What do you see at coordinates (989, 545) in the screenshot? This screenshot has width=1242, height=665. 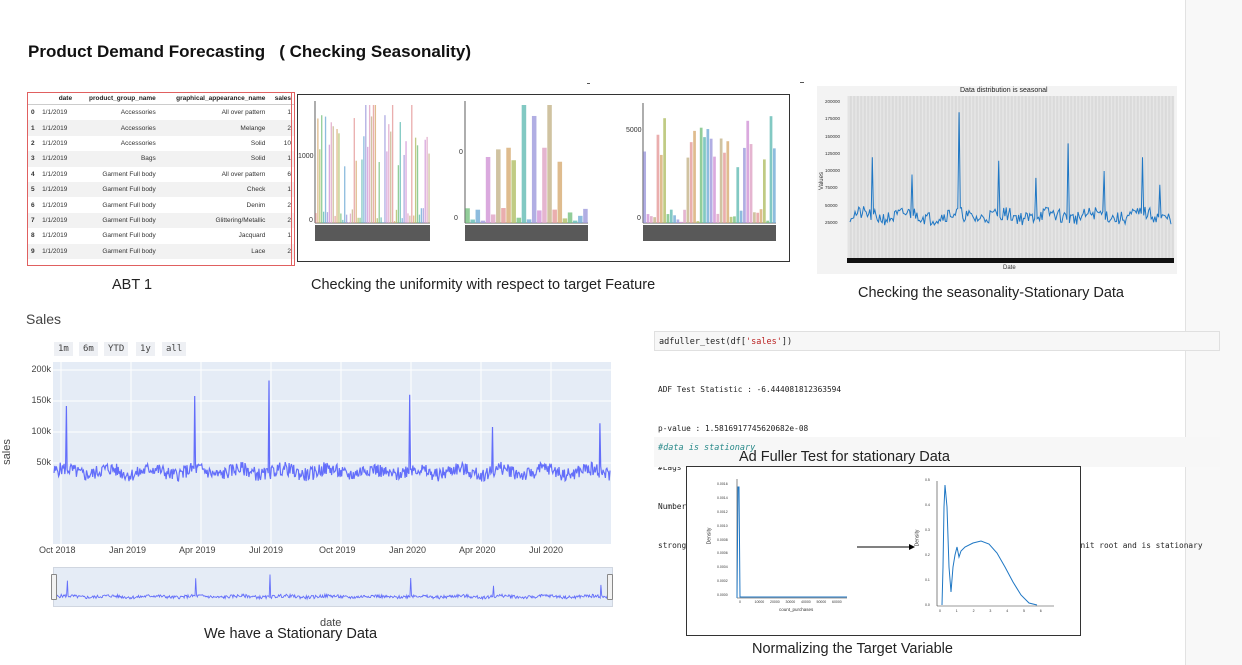 I see `right-density-curve` at bounding box center [989, 545].